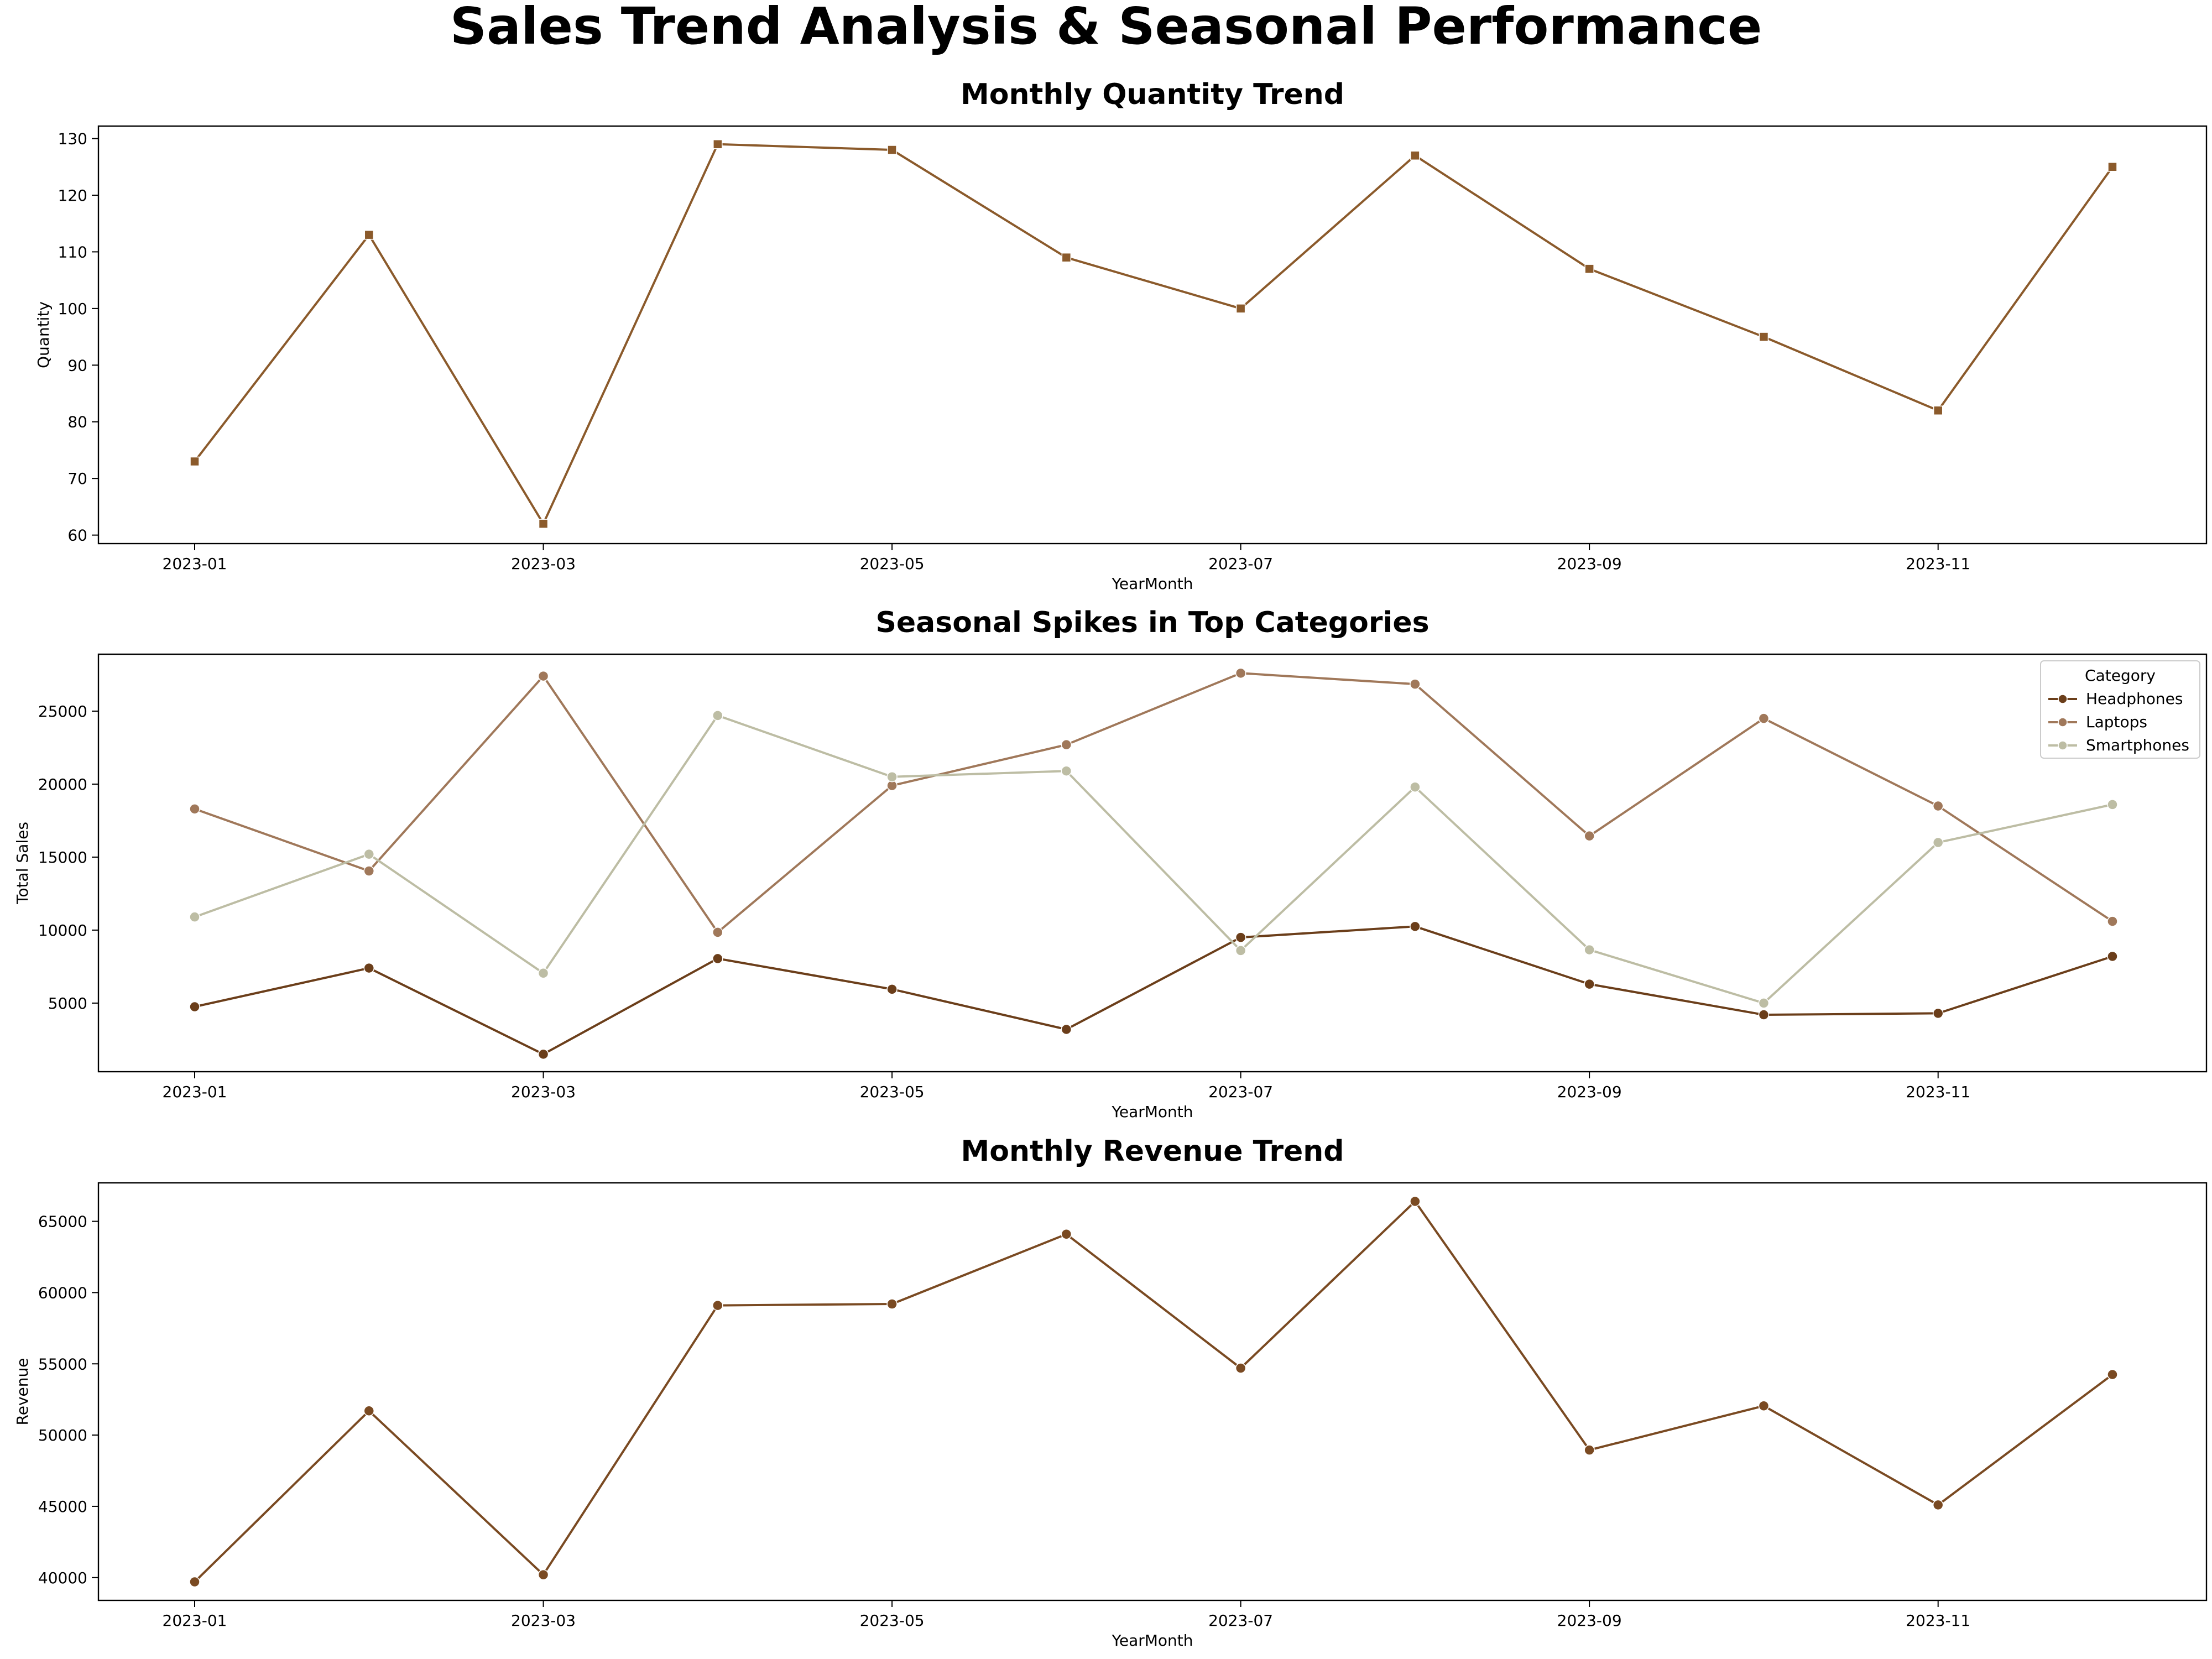  Describe the element at coordinates (63, 1293) in the screenshot. I see `y-tick-label: 60000` at that location.